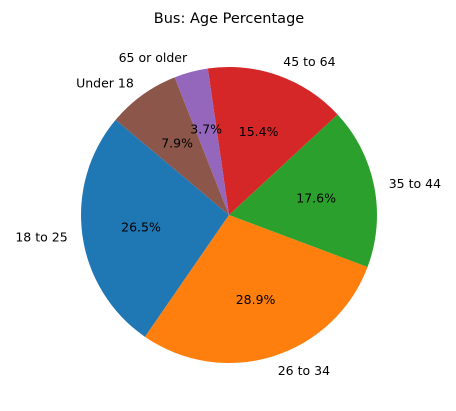 The image size is (456, 411). I want to click on category-label-45-to-64: 45 to 64, so click(309, 61).